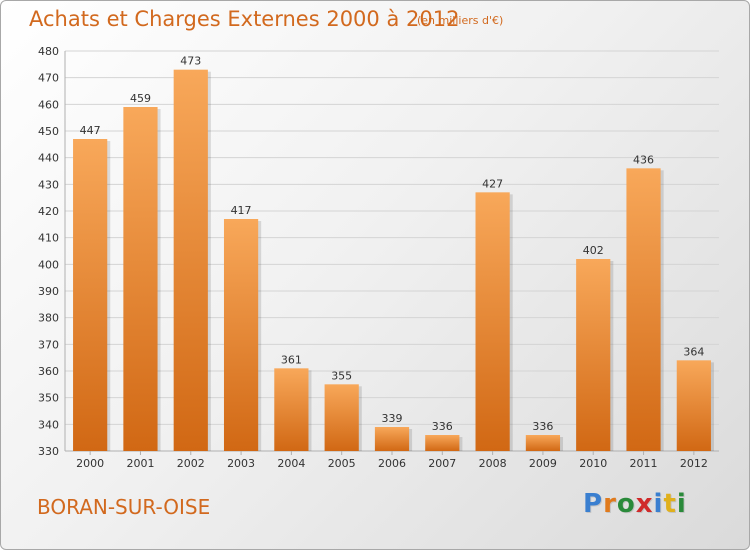  Describe the element at coordinates (48, 104) in the screenshot. I see `y-tick-label: 460` at that location.